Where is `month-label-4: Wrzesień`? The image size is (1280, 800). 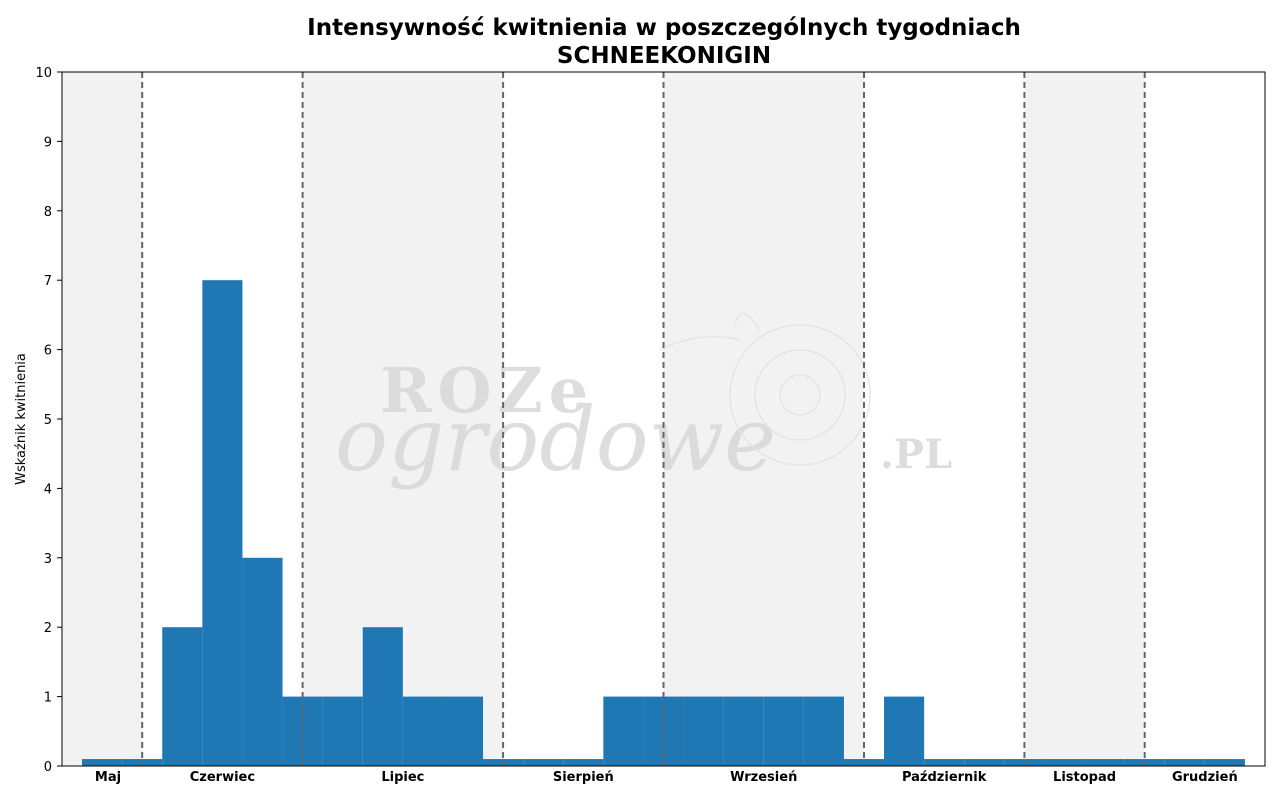
month-label-4: Wrzesień is located at coordinates (763, 777).